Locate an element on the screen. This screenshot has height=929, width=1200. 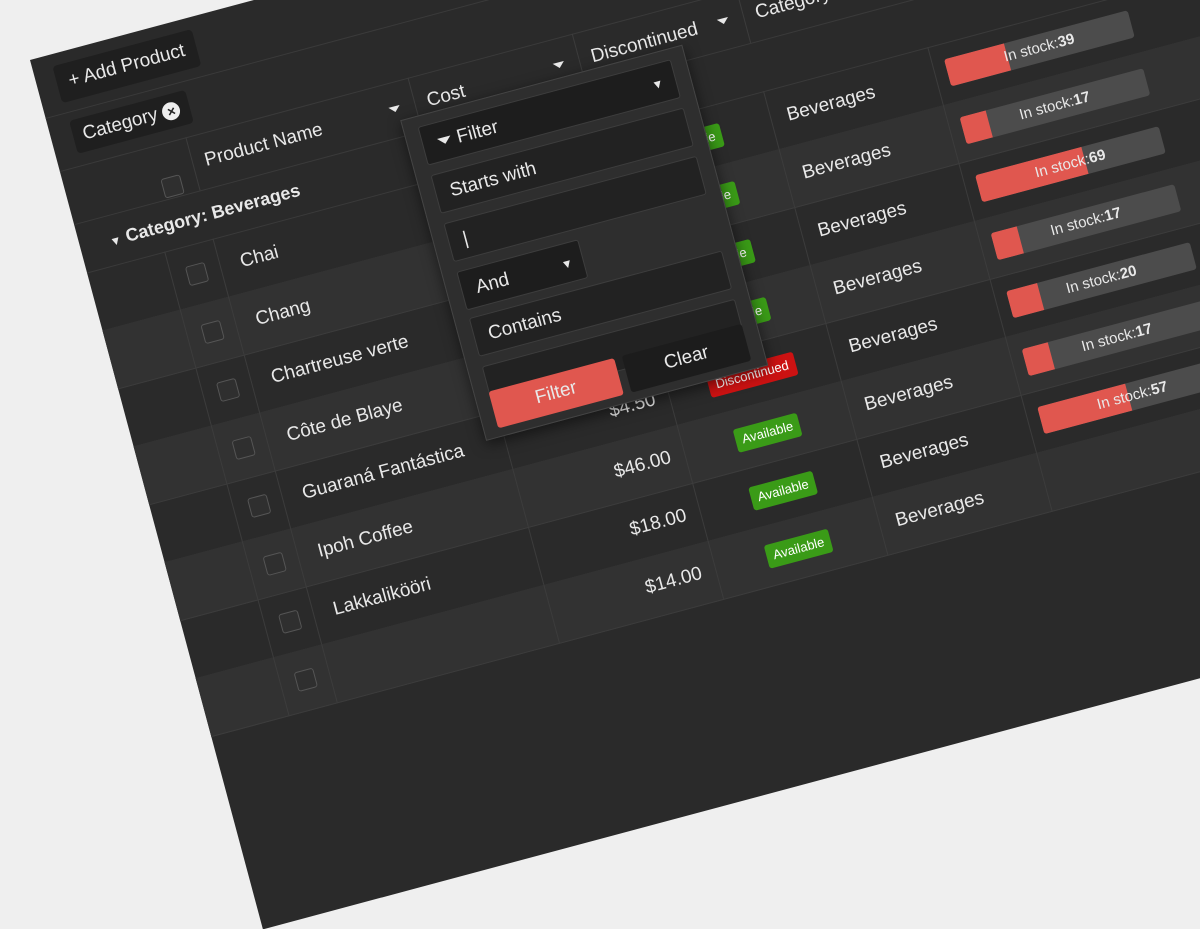
button-label: Add Product is located at coordinates (134, 64).